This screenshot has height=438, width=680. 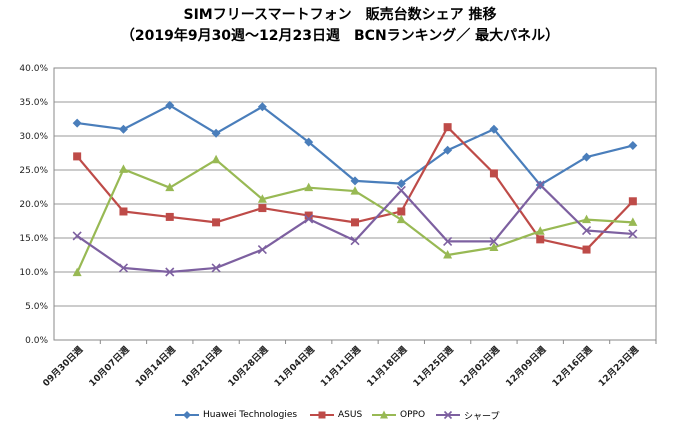 What do you see at coordinates (33, 273) in the screenshot?
I see `y-tick-label: 10.0%` at bounding box center [33, 273].